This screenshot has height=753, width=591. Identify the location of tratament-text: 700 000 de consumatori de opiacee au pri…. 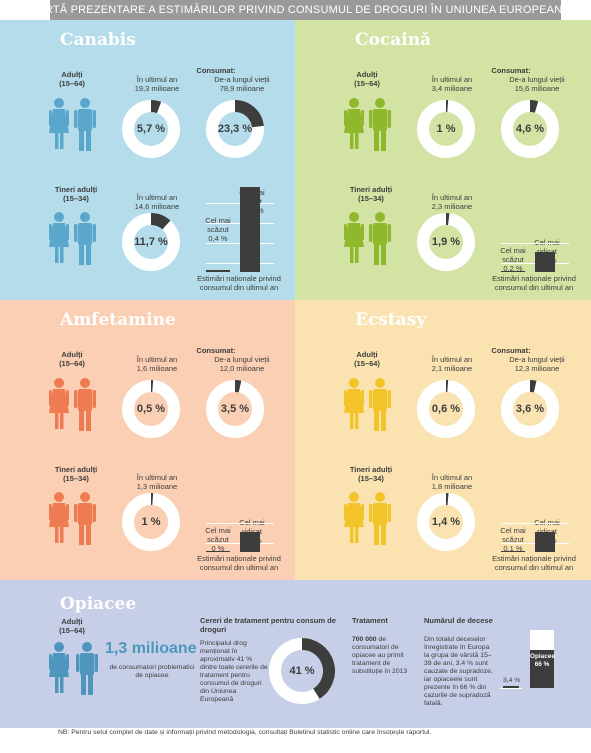
(380, 655).